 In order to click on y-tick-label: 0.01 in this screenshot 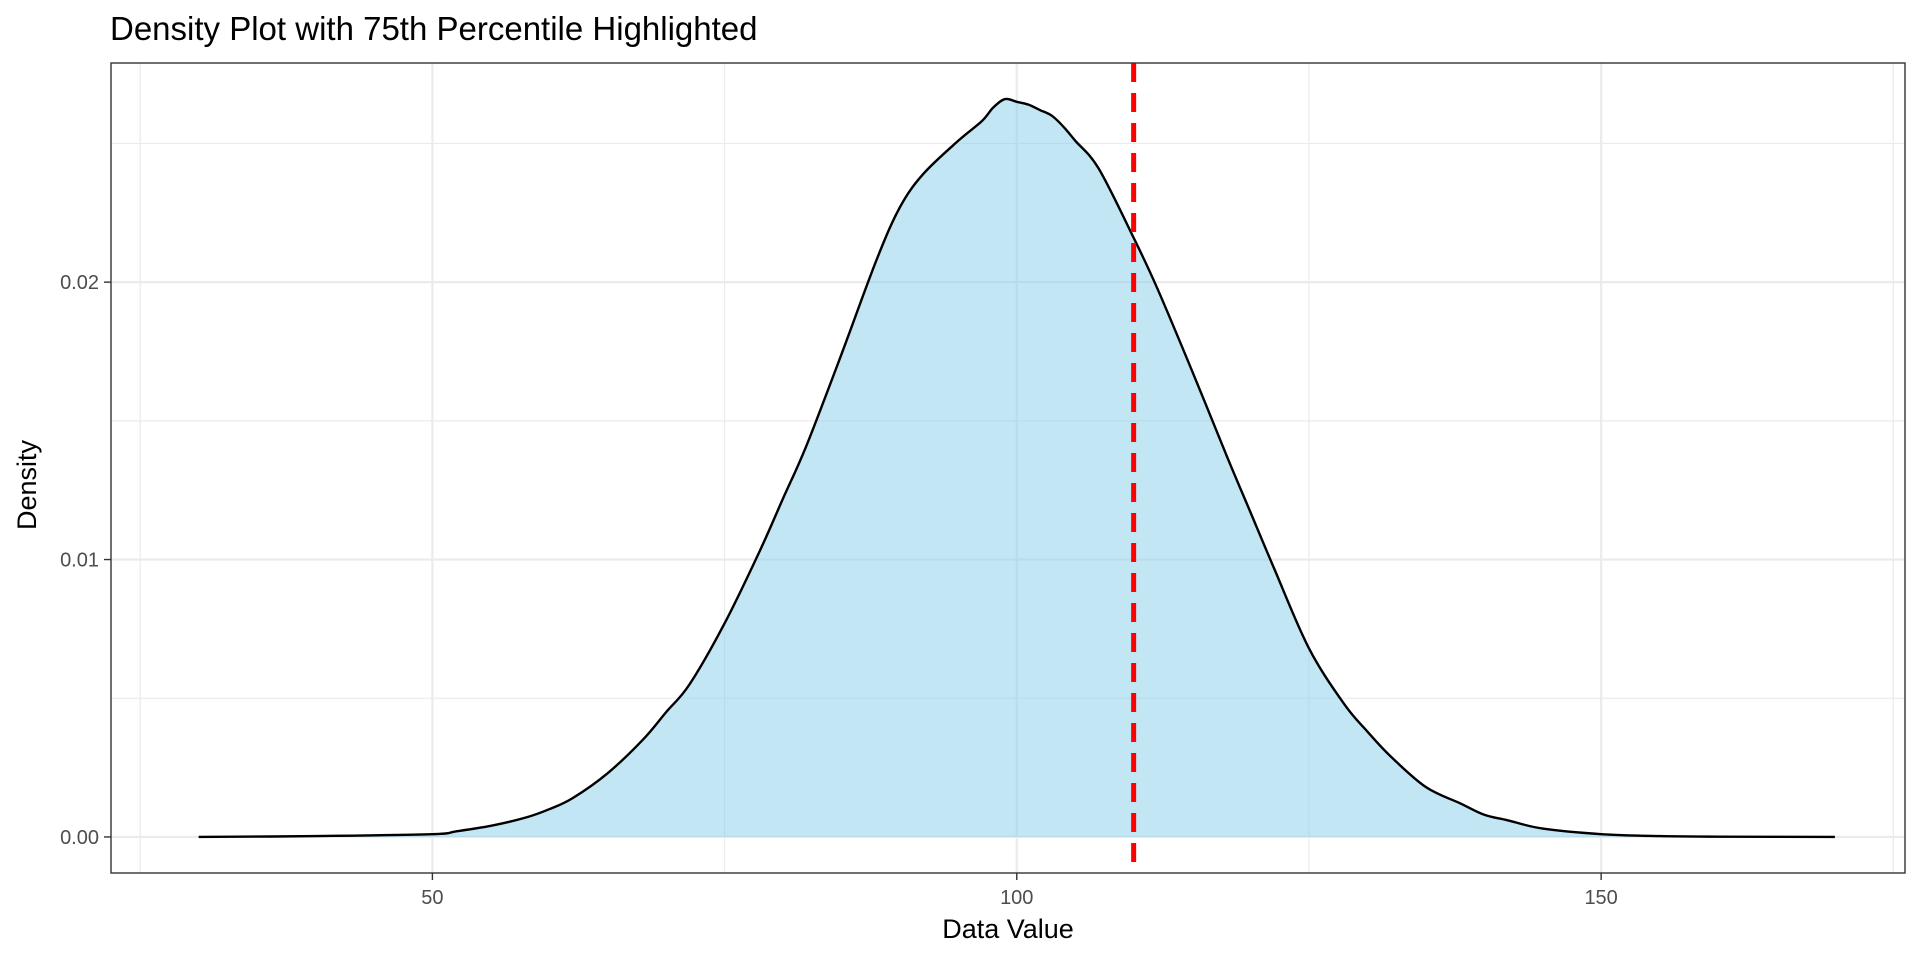, I will do `click(79, 561)`.